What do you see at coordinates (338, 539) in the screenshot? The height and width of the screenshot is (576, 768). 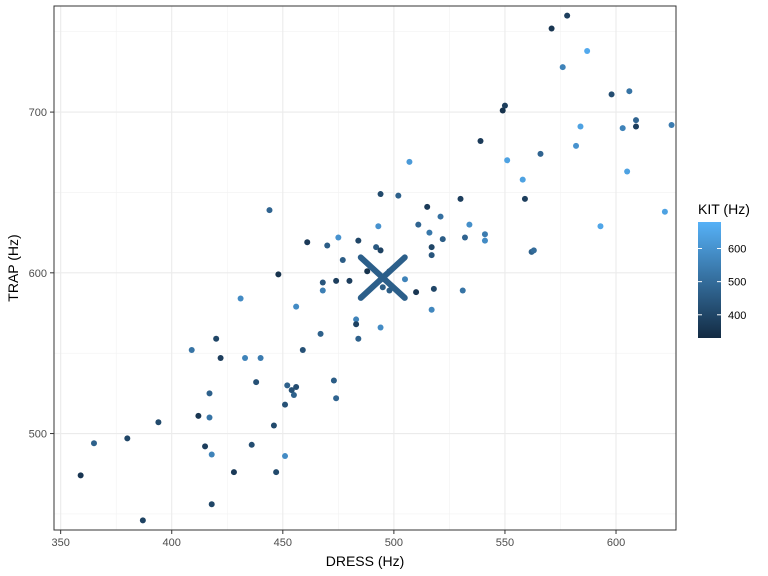 I see `x-axis-ticks: 350 400 450 500 550 600` at bounding box center [338, 539].